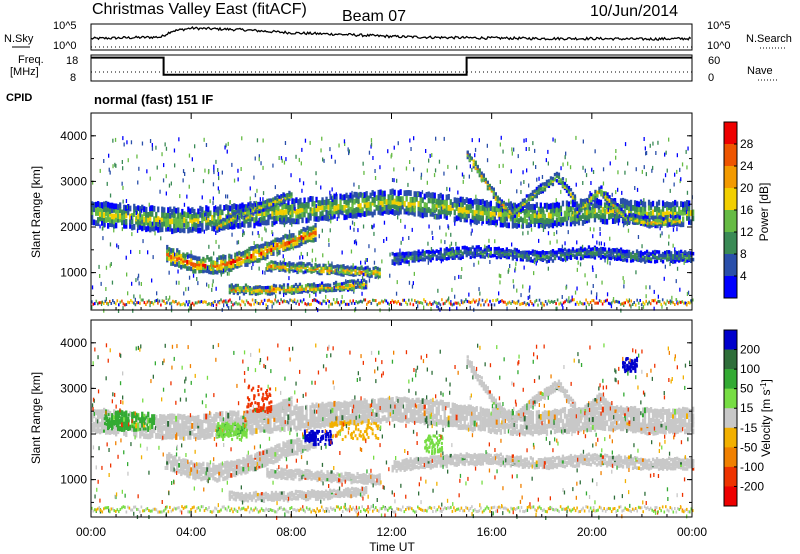 Image resolution: width=800 pixels, height=554 pixels. I want to click on nsky-line, so click(391, 33).